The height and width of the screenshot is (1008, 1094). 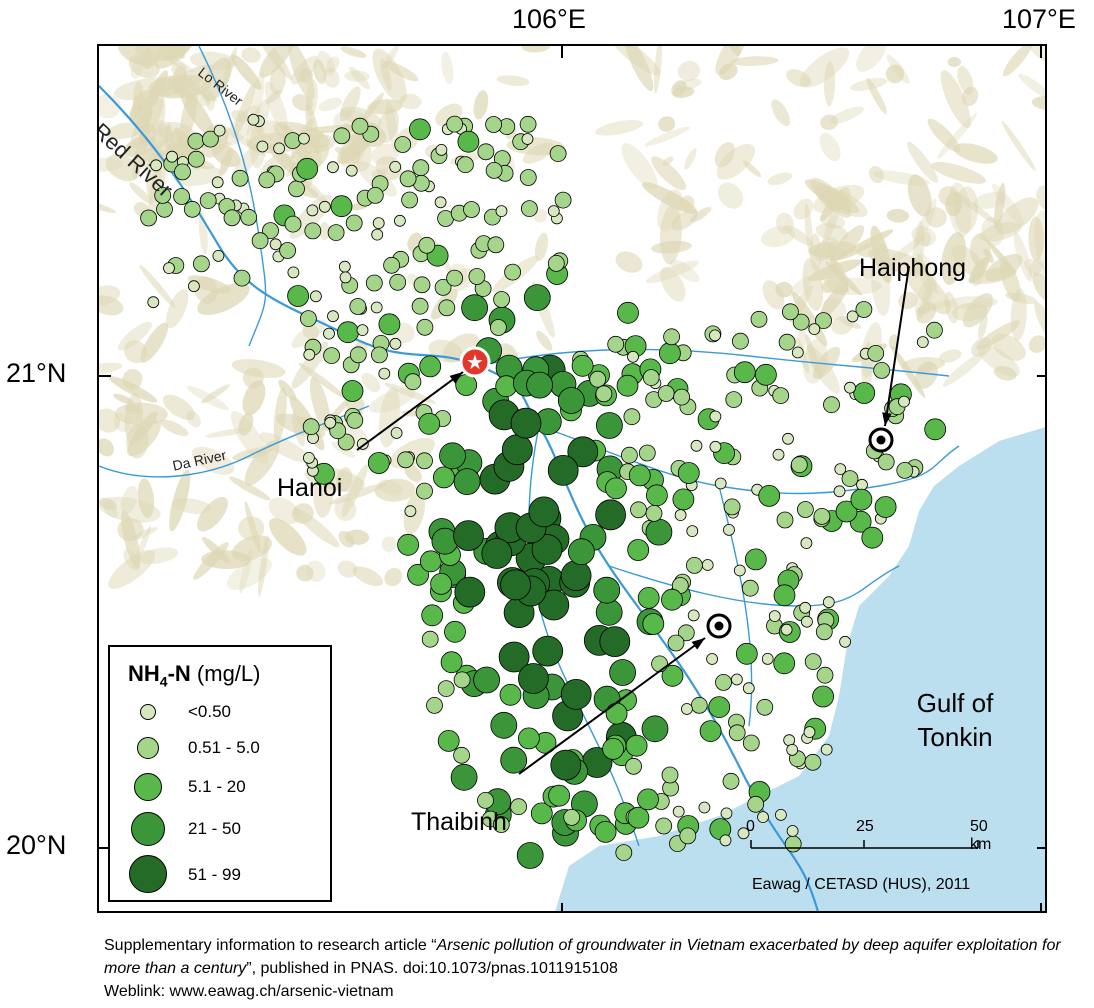 I want to click on legend-label-5: 51 - 99, so click(x=214, y=874).